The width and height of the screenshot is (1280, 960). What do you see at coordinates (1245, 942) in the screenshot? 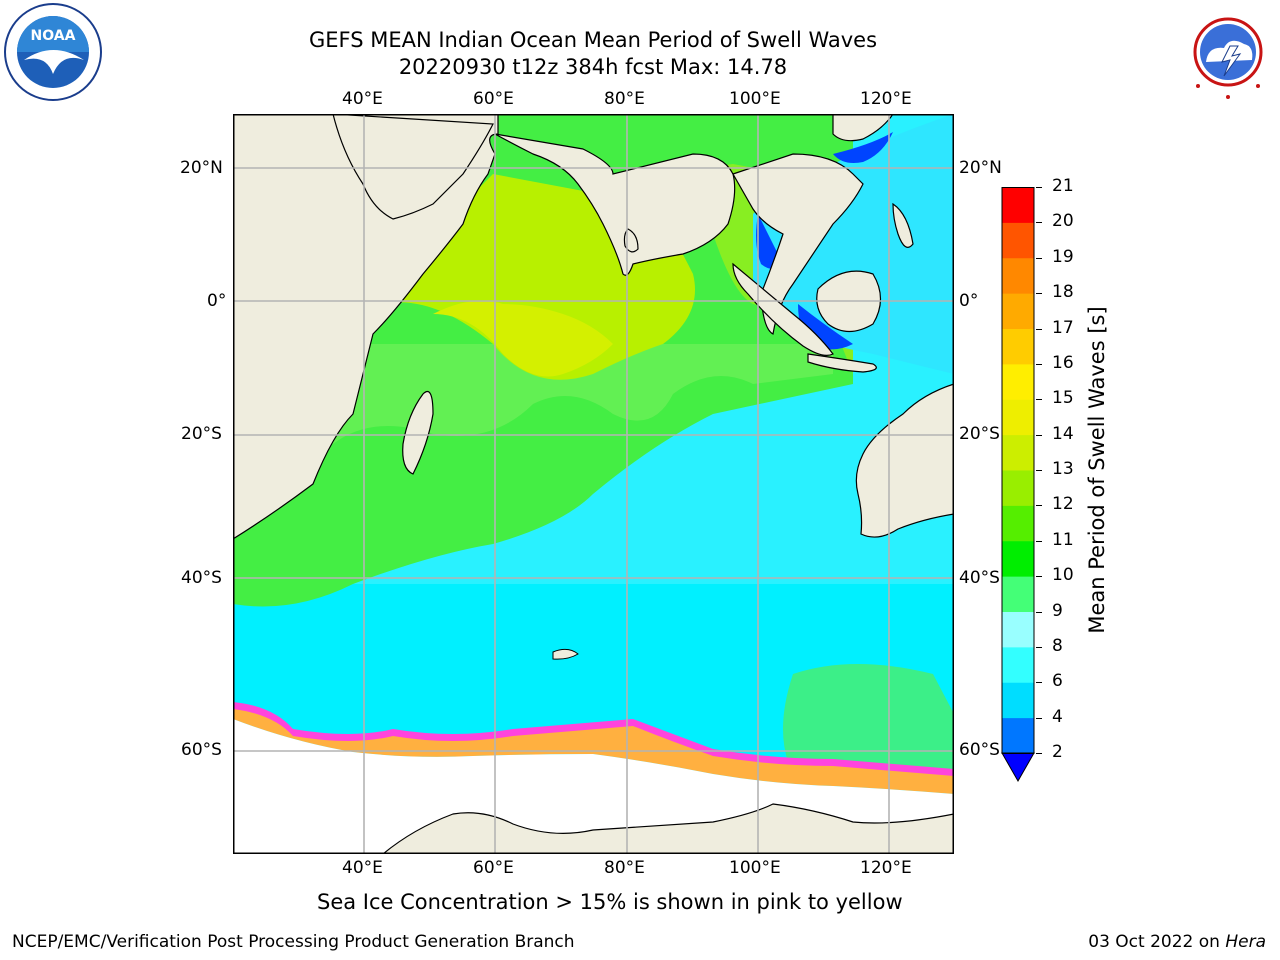
I see `footer-host: Hera` at bounding box center [1245, 942].